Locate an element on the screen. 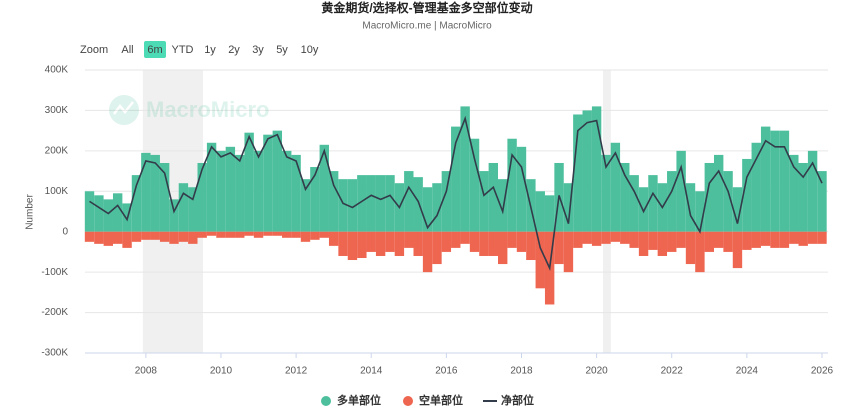 Image resolution: width=854 pixels, height=408 pixels. range-button: All is located at coordinates (127, 50).